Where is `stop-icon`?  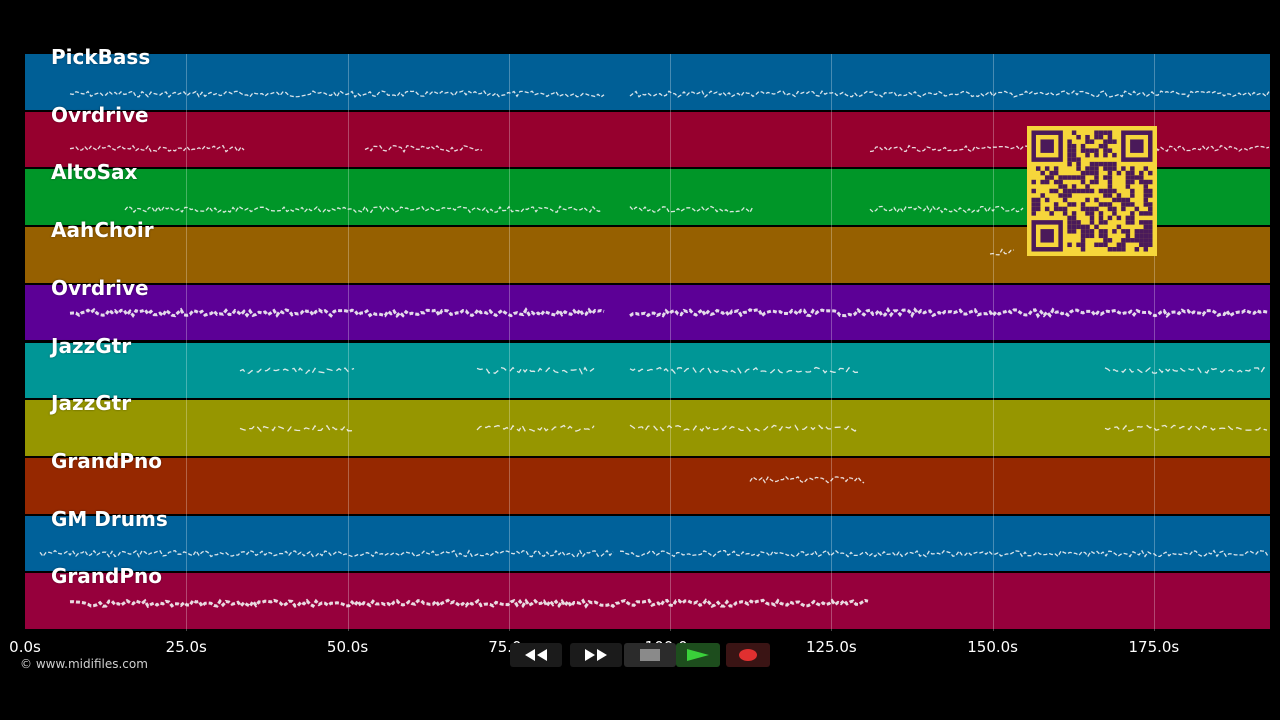 stop-icon is located at coordinates (650, 655).